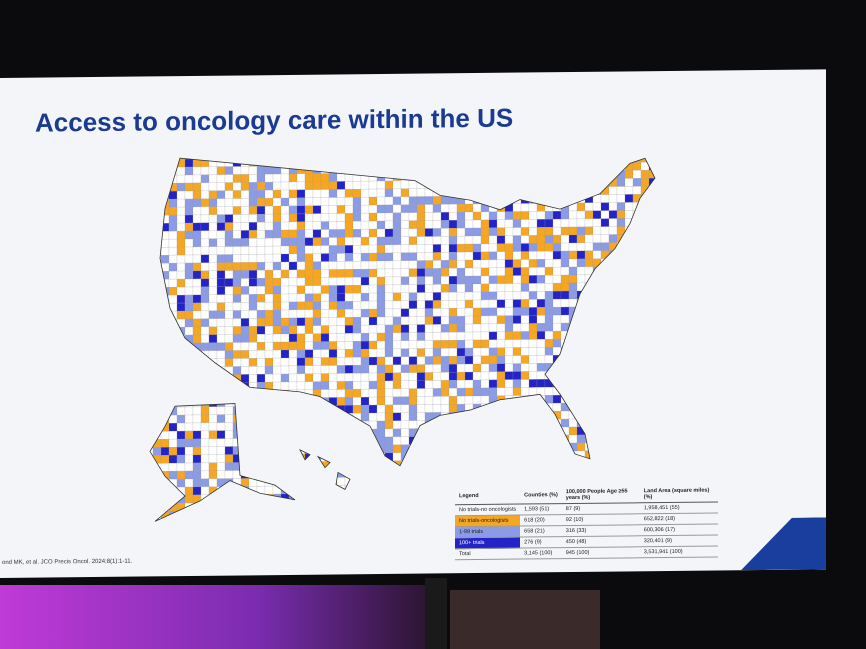  What do you see at coordinates (488, 543) in the screenshot?
I see `table-cell: 100+ trials` at bounding box center [488, 543].